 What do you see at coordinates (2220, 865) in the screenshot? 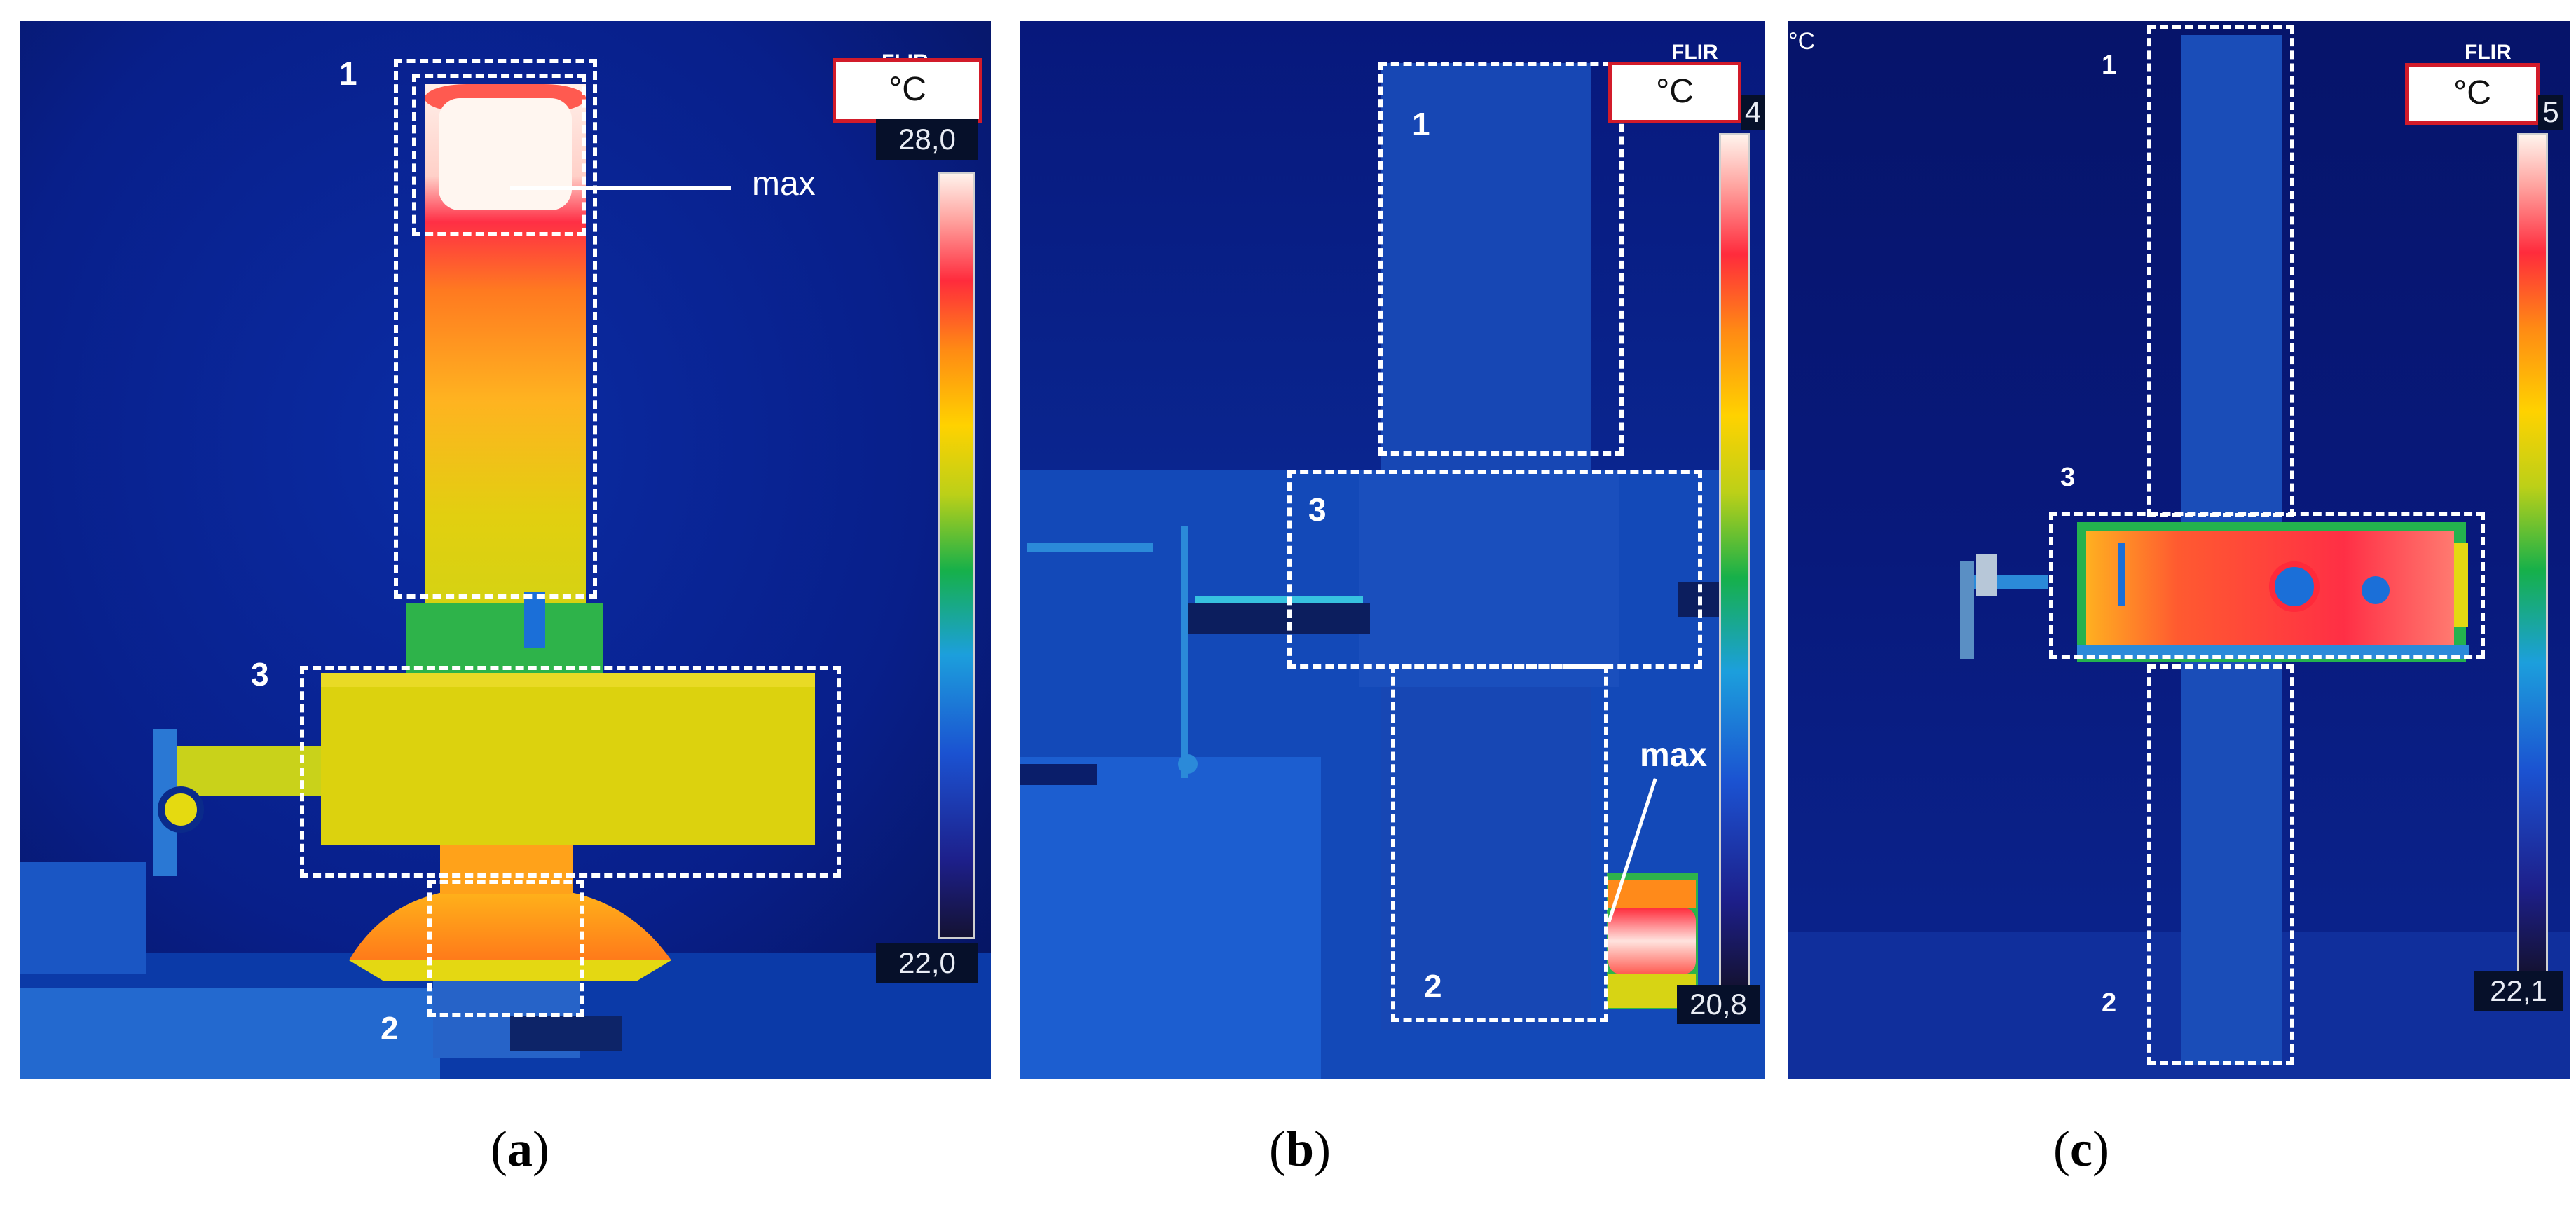
I see `zone-2-c` at bounding box center [2220, 865].